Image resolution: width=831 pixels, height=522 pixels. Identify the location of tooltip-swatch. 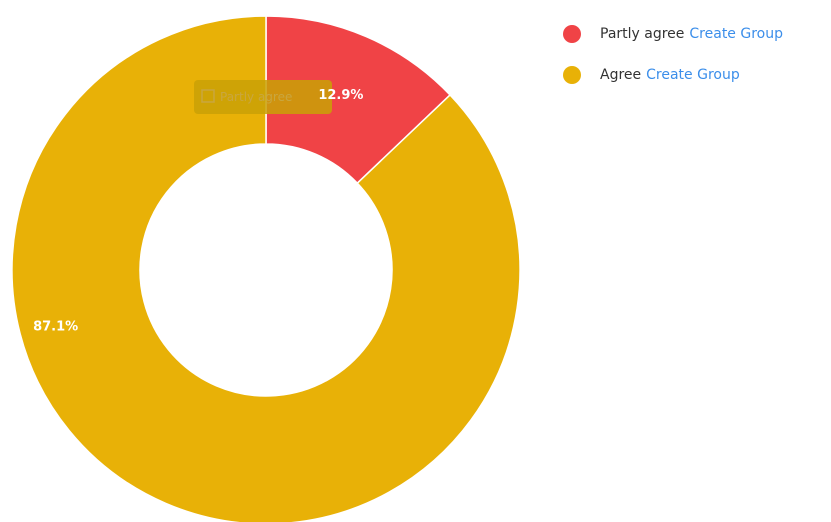
(208, 96).